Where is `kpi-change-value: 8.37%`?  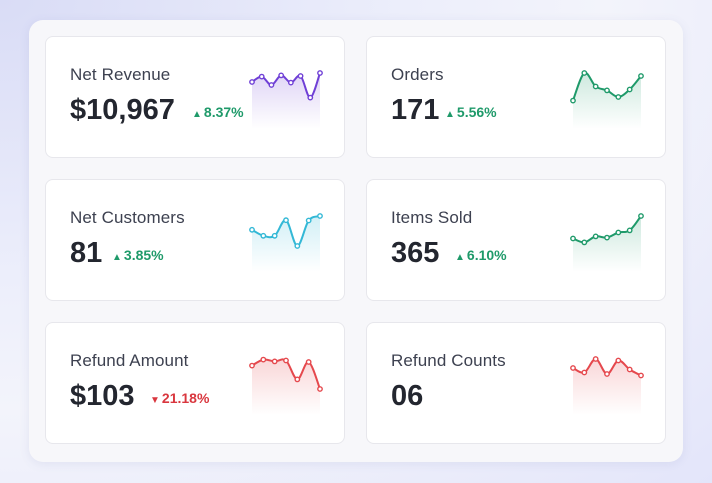 kpi-change-value: 8.37% is located at coordinates (223, 112).